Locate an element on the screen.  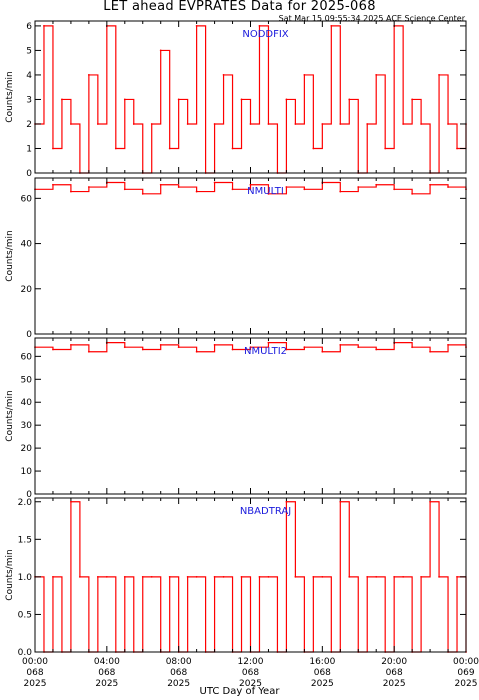
panel-label-nmulti: NMULTI is located at coordinates (265, 191).